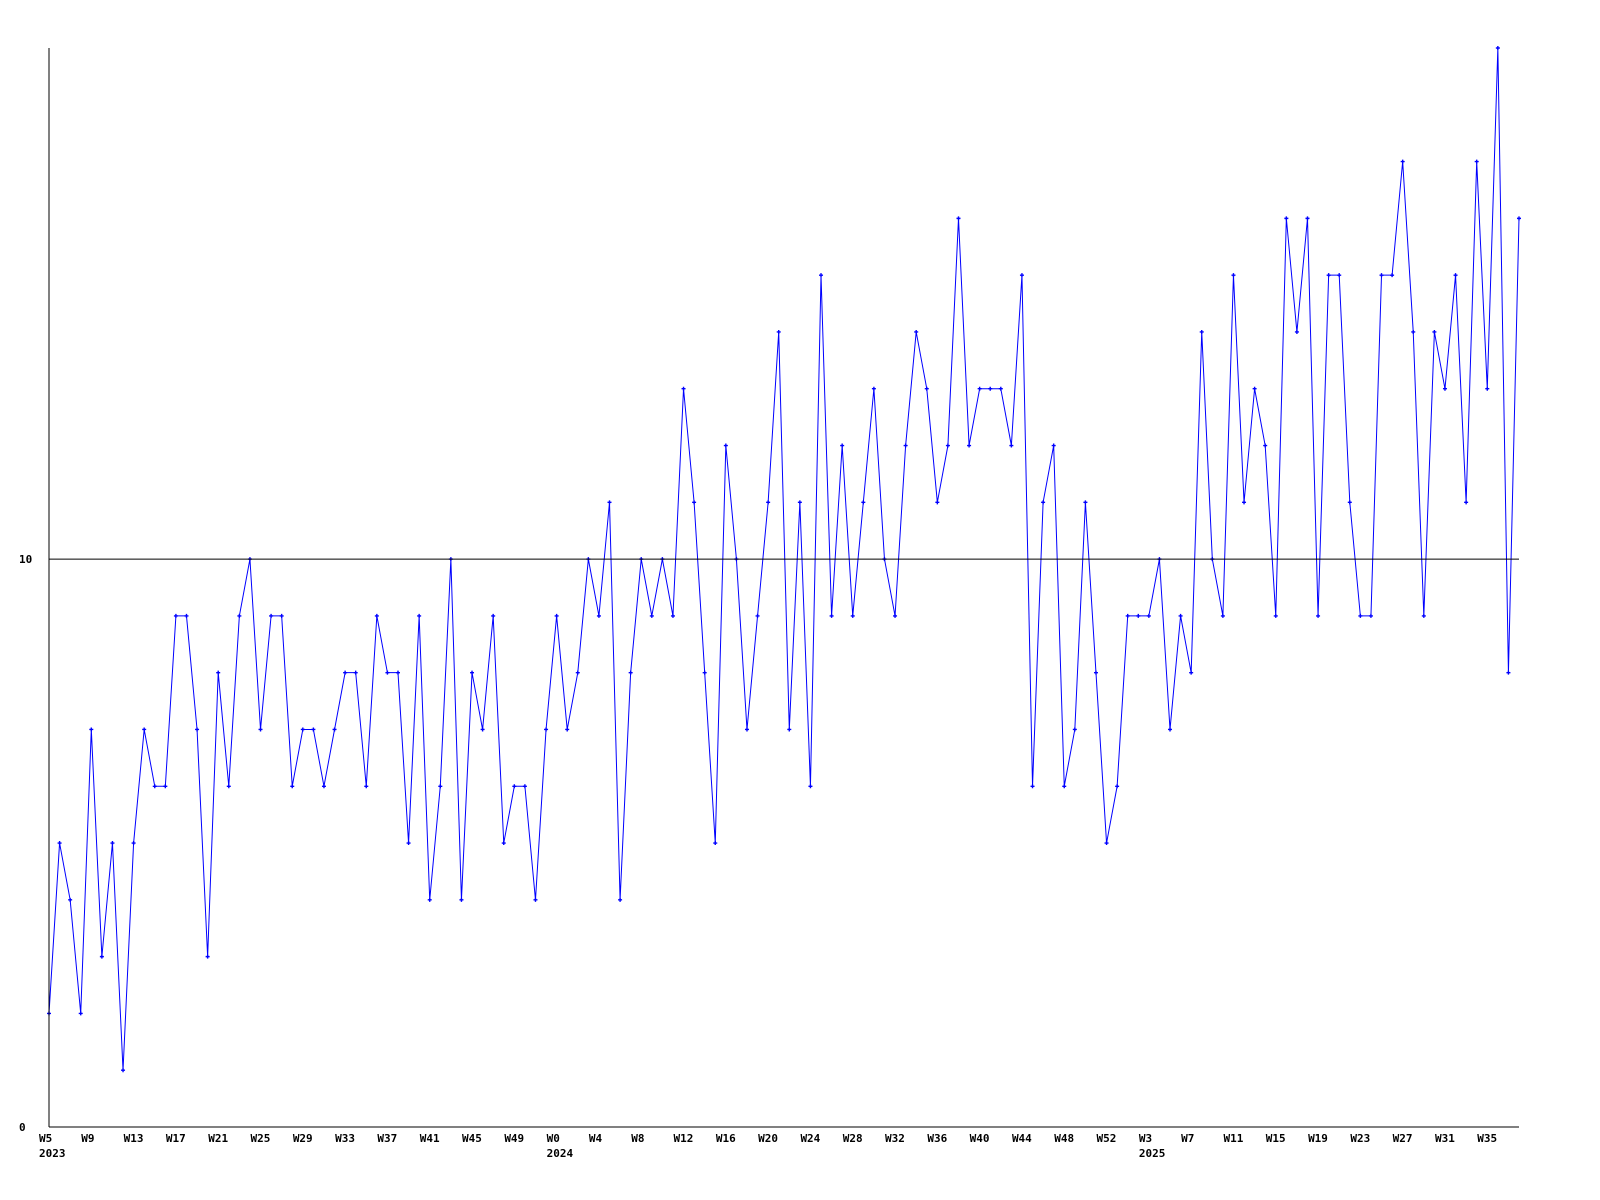 The height and width of the screenshot is (1200, 1600). Describe the element at coordinates (684, 1138) in the screenshot. I see `x-tick-label: W12` at that location.